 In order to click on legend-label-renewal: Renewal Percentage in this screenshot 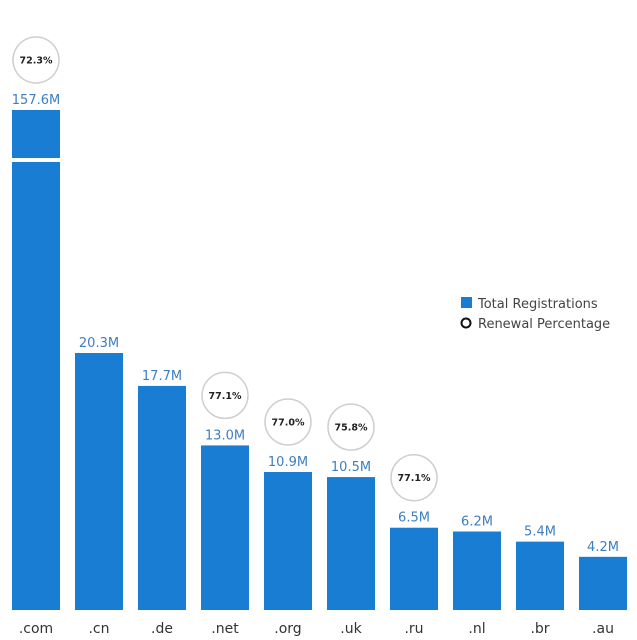, I will do `click(544, 324)`.